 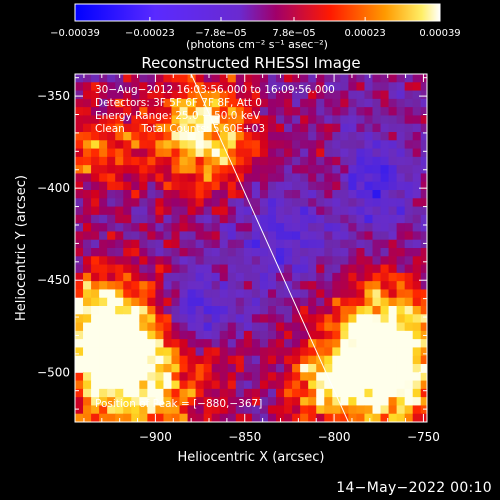 What do you see at coordinates (334, 437) in the screenshot?
I see `x-tick-label: −800` at bounding box center [334, 437].